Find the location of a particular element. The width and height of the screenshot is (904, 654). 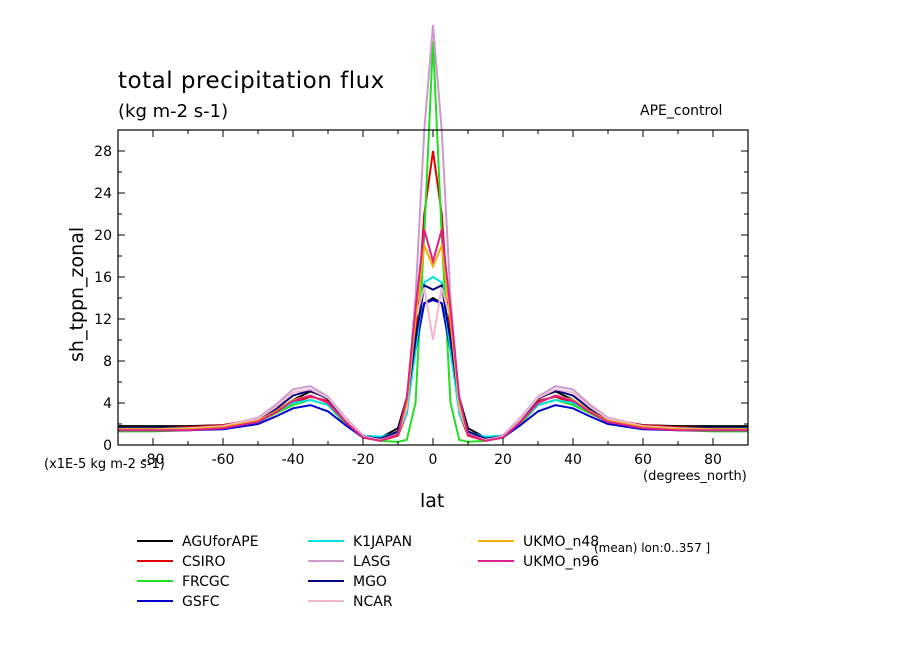

y-tick-label: 12 is located at coordinates (103, 320).